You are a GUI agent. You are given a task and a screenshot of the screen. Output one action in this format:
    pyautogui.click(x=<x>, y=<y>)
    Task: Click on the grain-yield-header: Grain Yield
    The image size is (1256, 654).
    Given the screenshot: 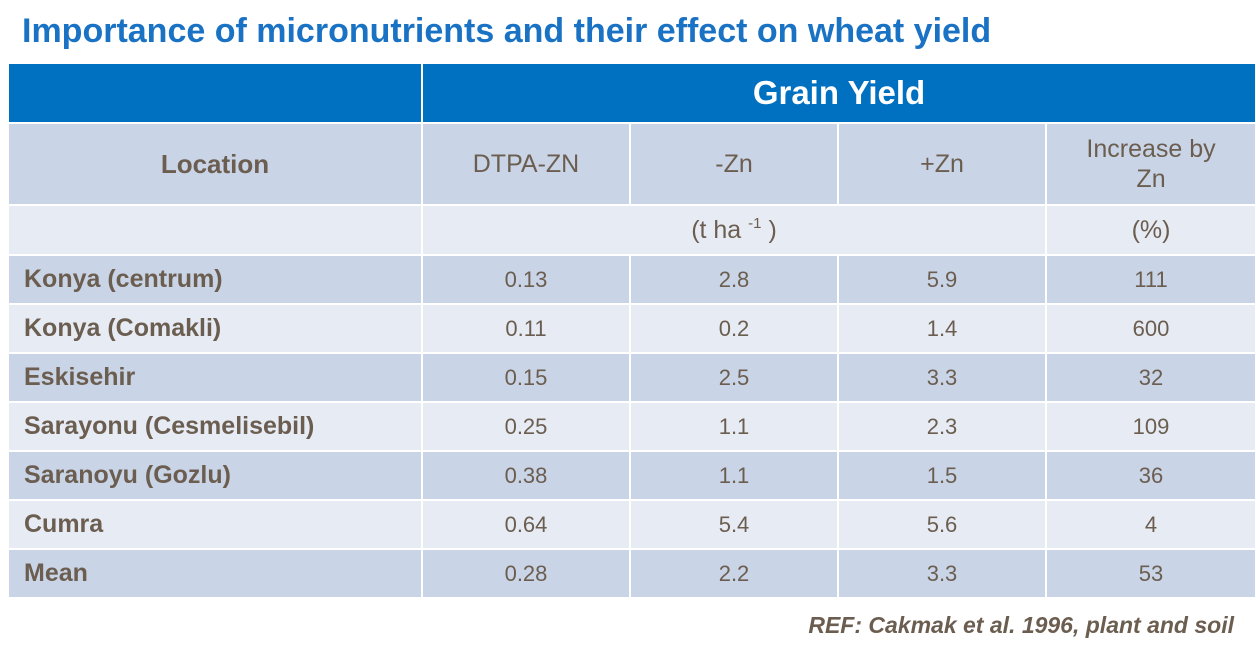 What is the action you would take?
    pyautogui.click(x=838, y=93)
    